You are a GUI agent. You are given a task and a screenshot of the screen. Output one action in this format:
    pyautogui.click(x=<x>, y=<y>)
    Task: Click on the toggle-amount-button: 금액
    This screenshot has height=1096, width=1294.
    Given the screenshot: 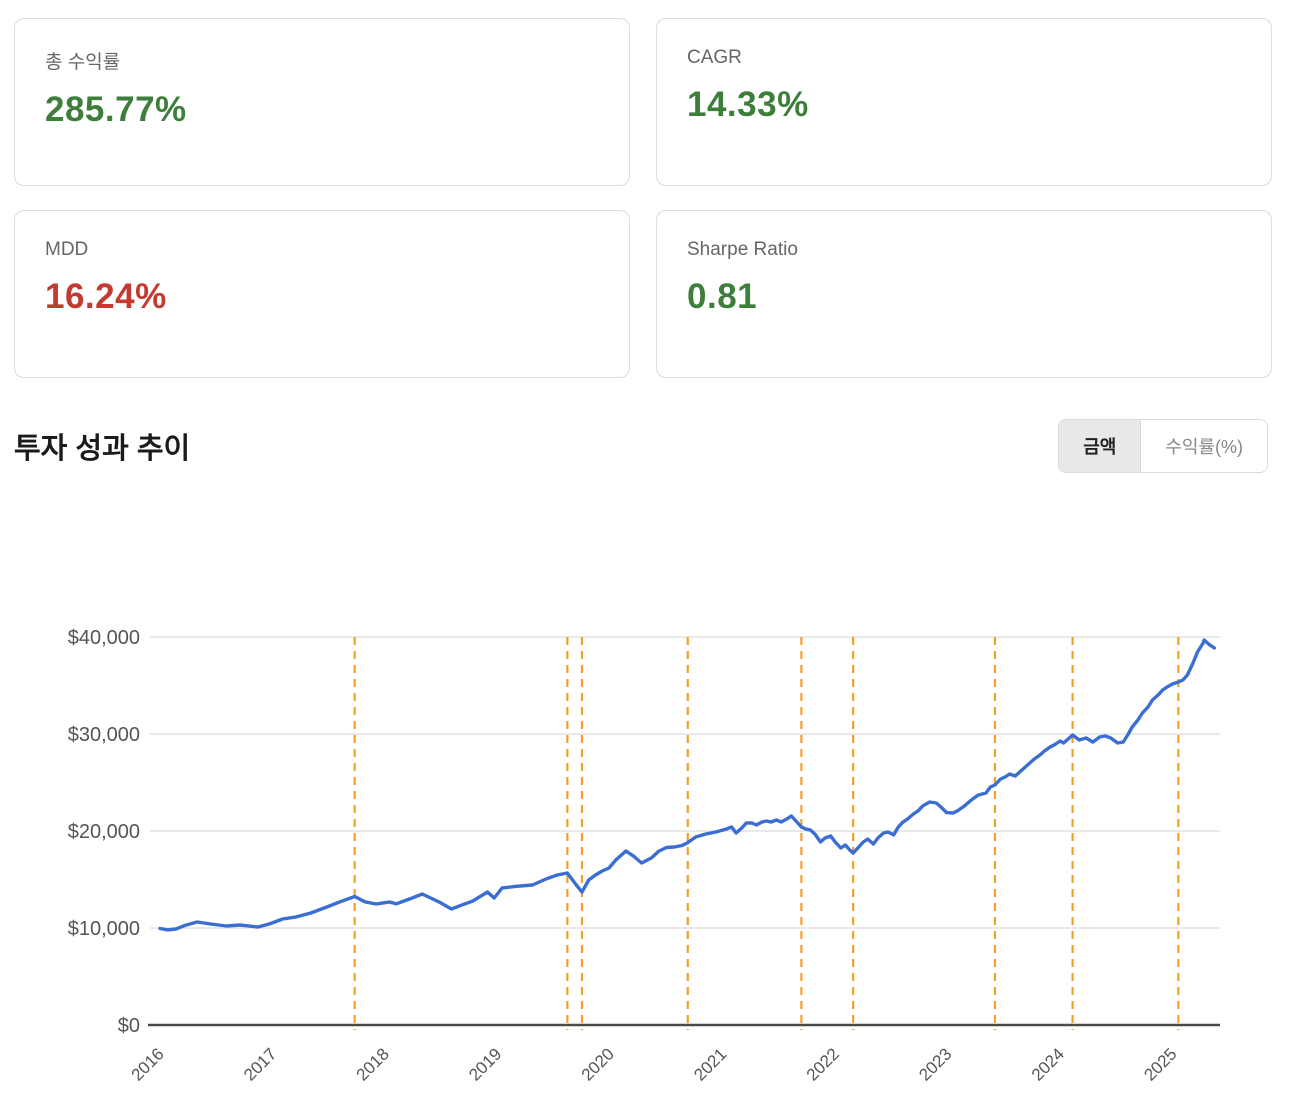 What is the action you would take?
    pyautogui.click(x=1100, y=446)
    